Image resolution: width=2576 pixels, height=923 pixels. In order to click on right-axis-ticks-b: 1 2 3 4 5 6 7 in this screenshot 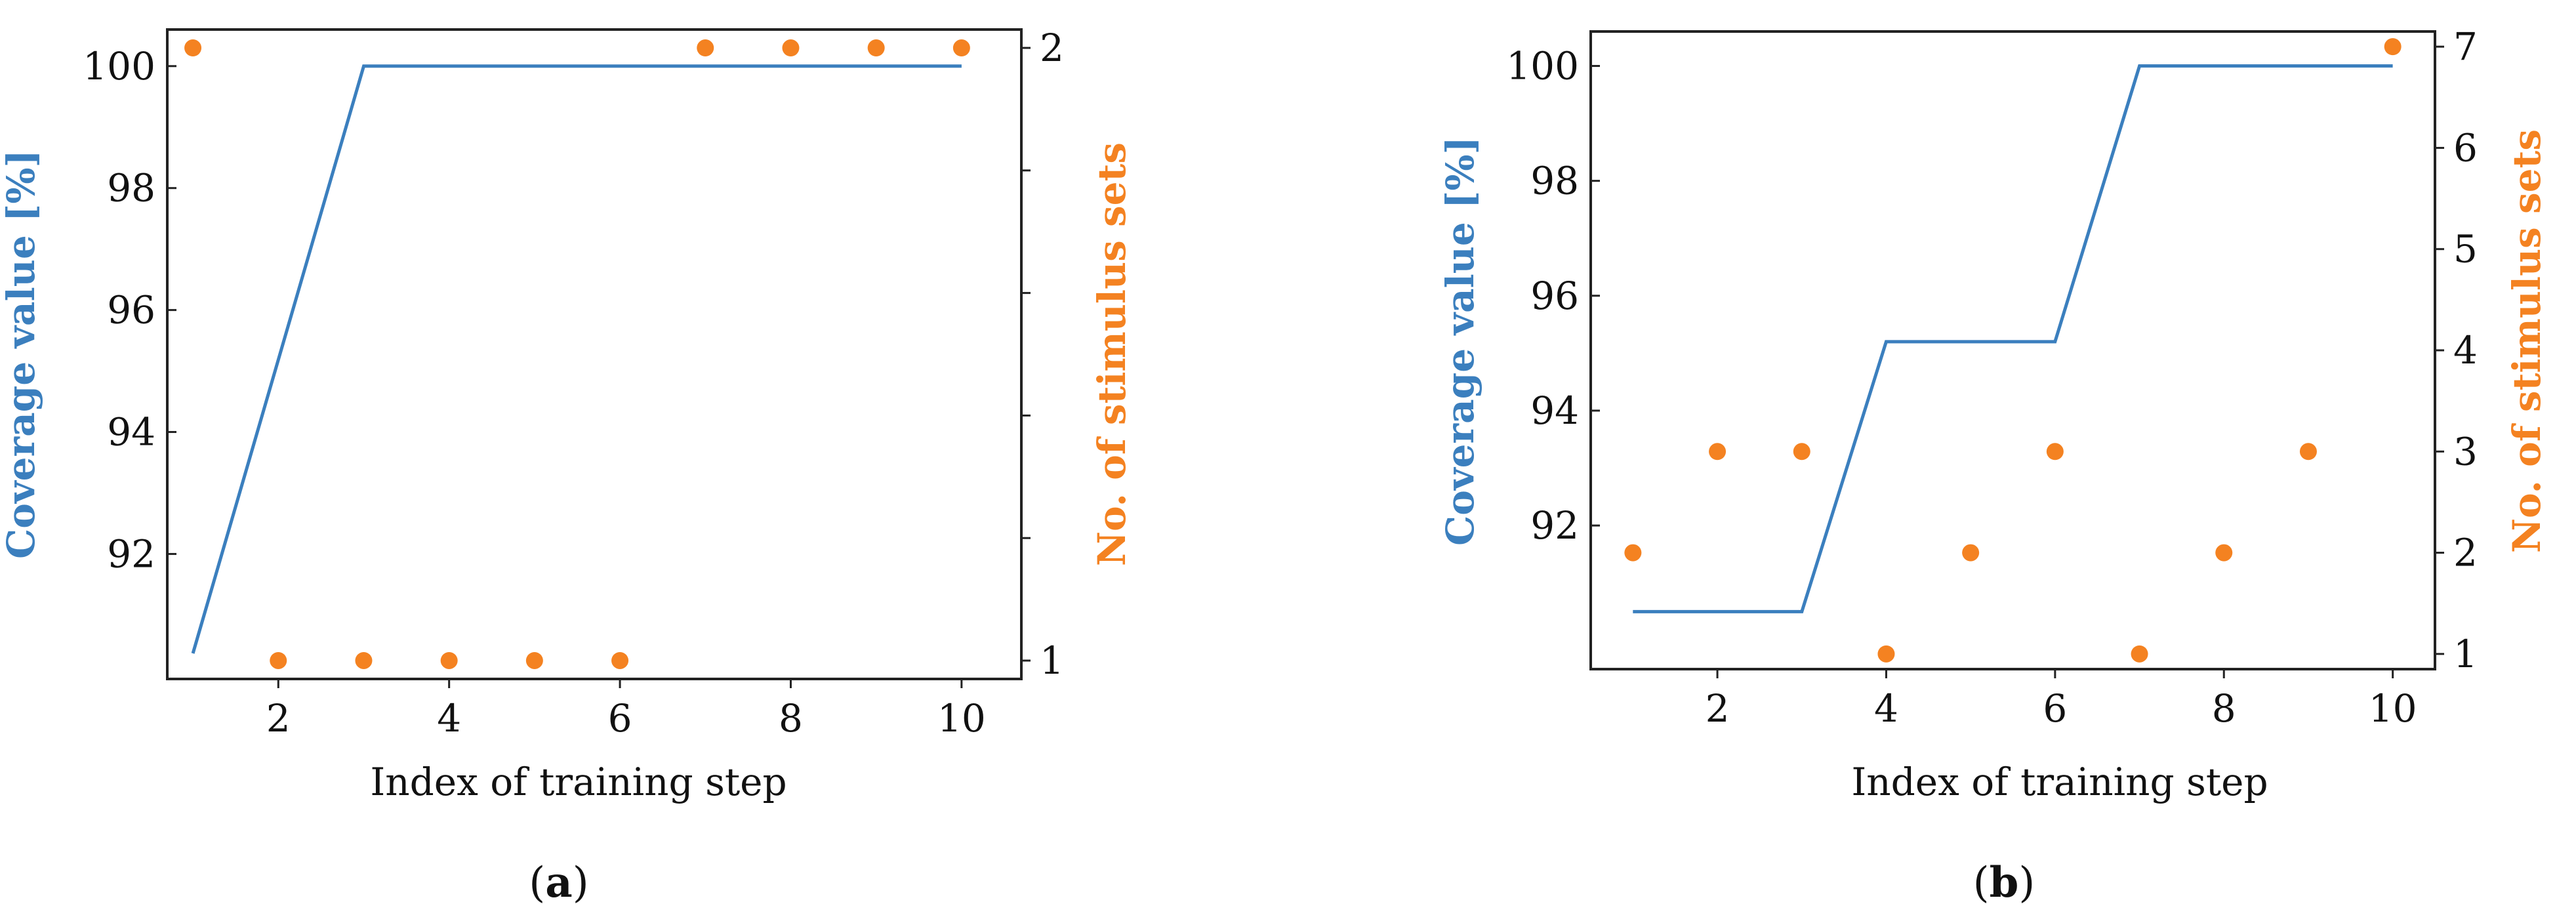, I will do `click(2456, 350)`.